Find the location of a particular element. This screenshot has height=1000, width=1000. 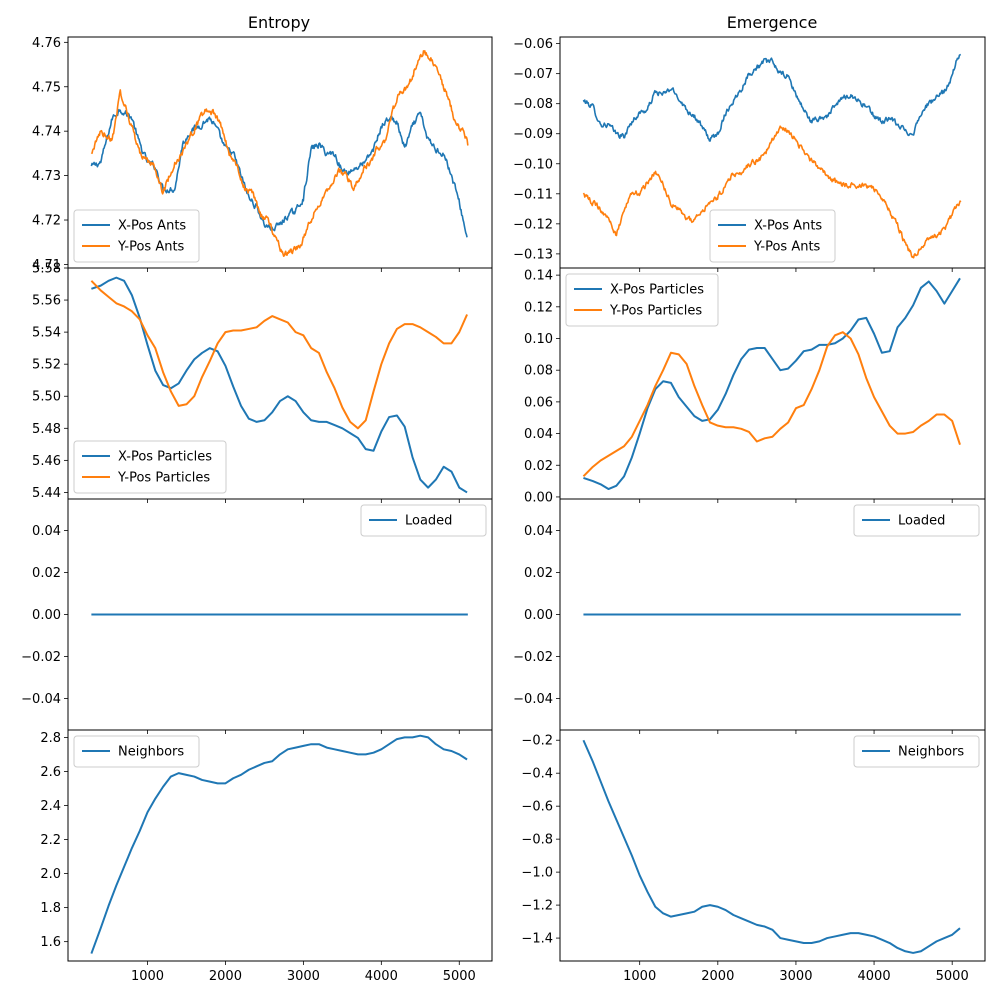

y-tick-label: 0.08 is located at coordinates (538, 371).